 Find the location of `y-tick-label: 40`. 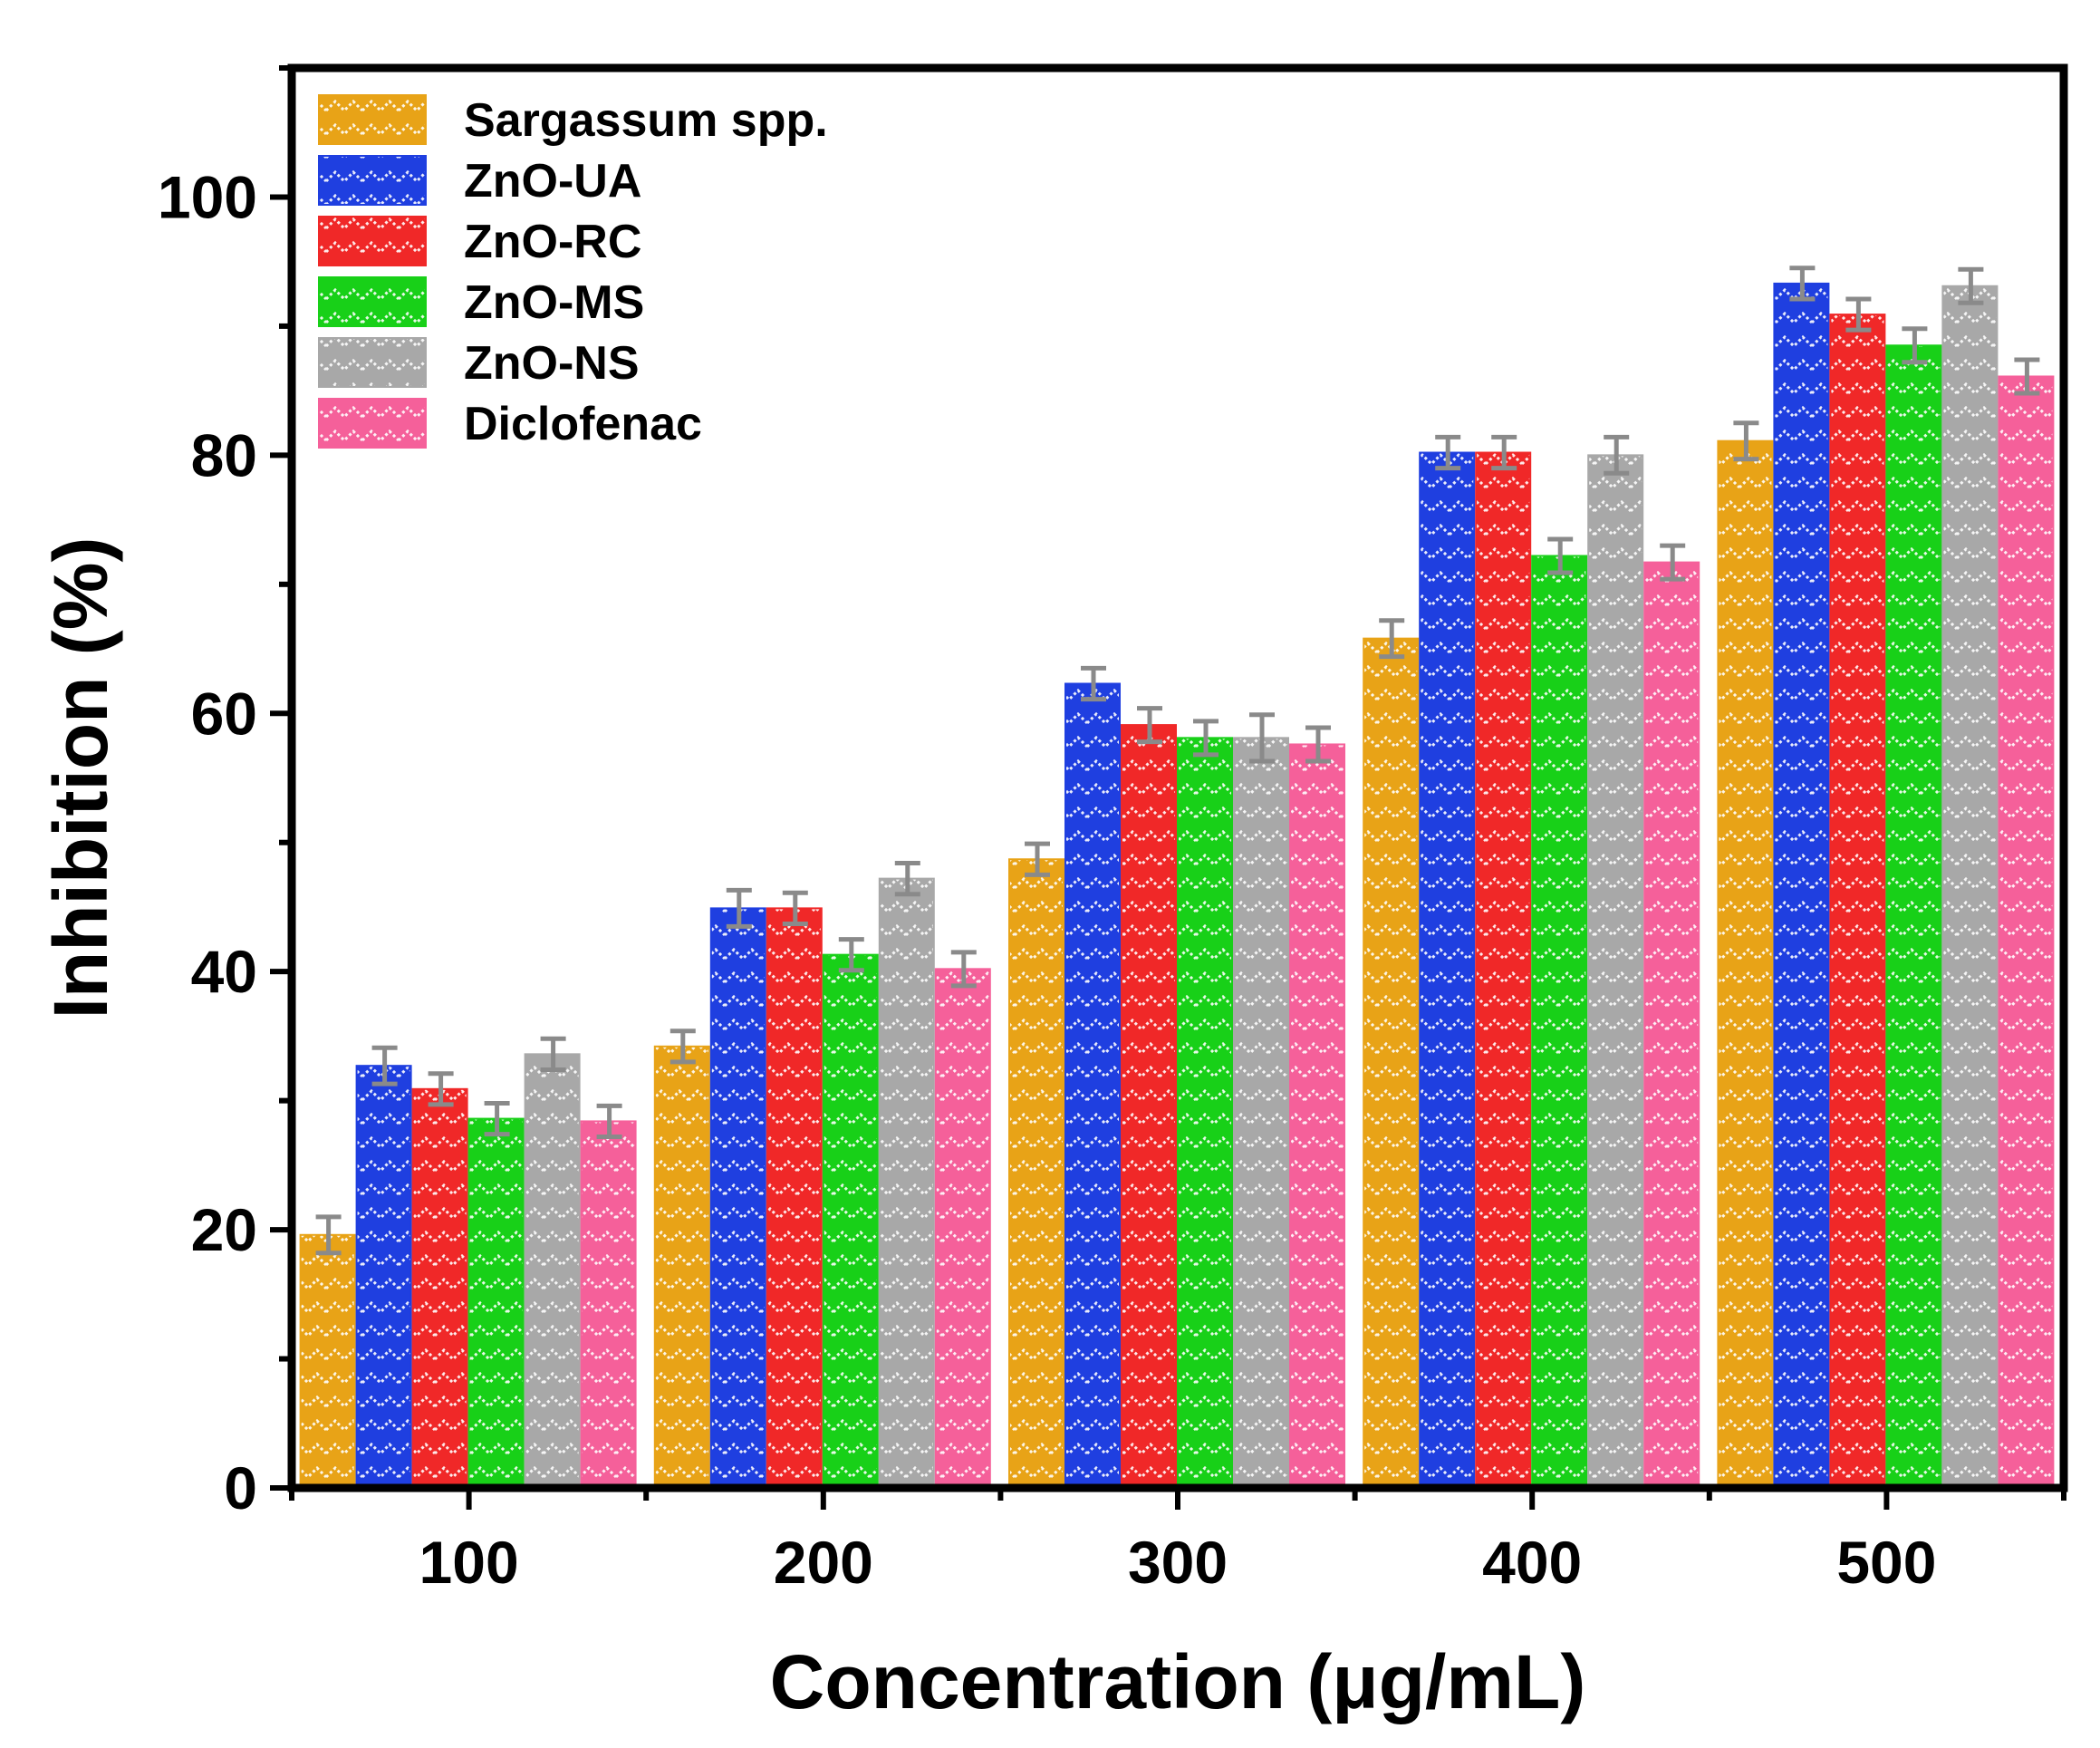

y-tick-label: 40 is located at coordinates (224, 971).